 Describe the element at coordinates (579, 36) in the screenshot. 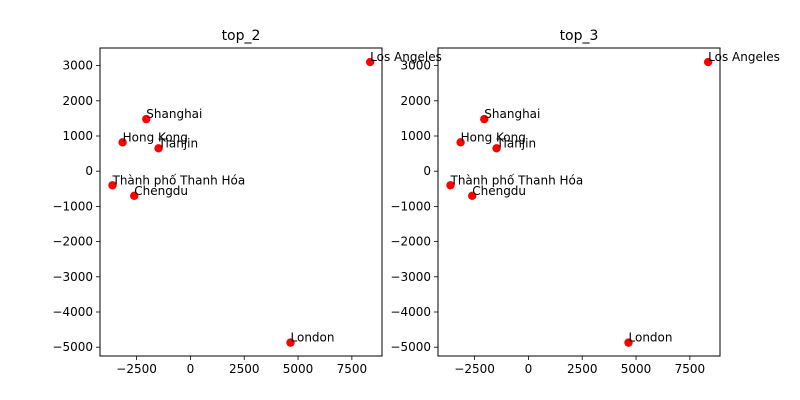

I see `chart-title: top_3` at that location.